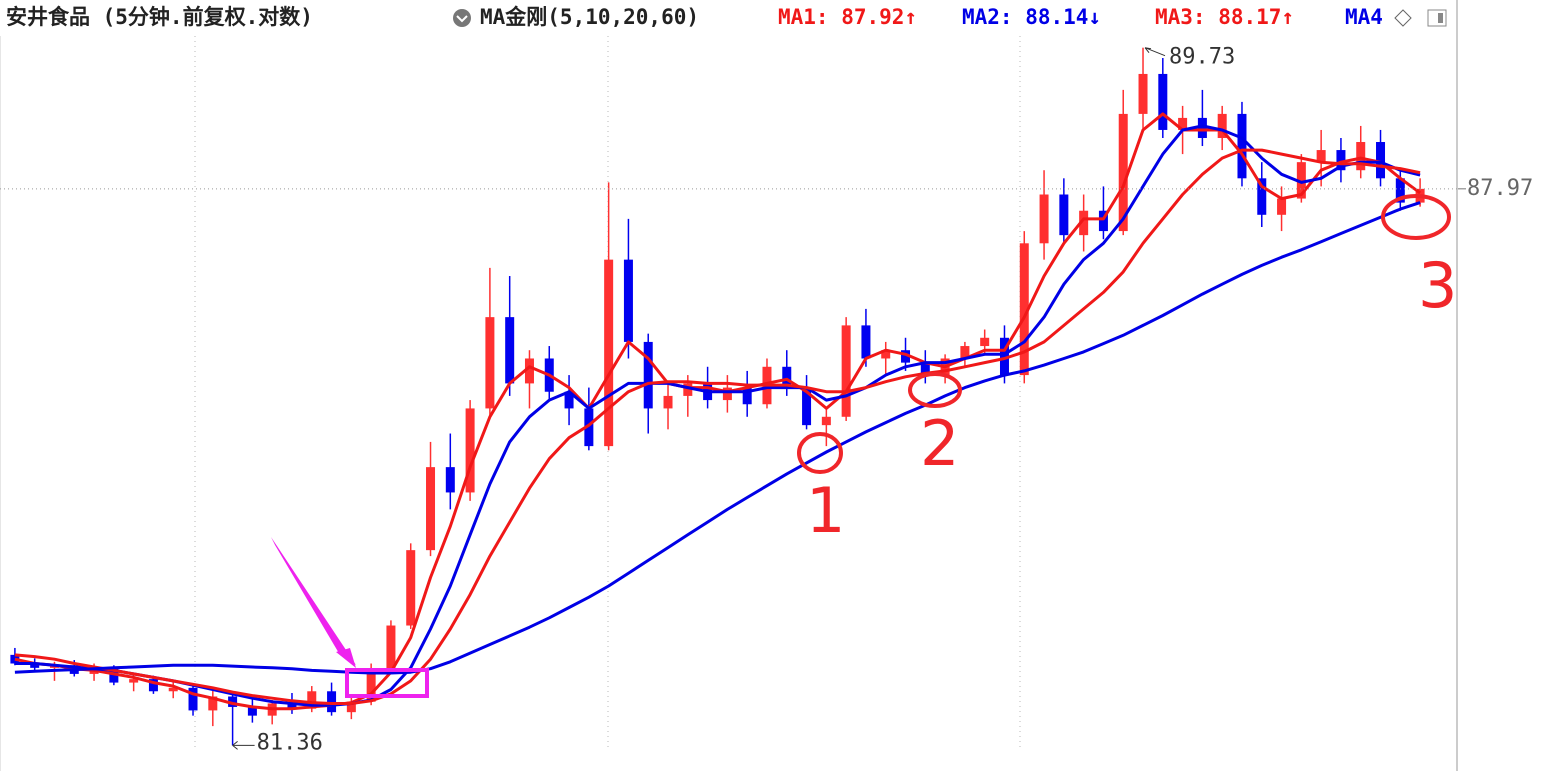  I want to click on hand-annotation: 3, so click(1437, 285).